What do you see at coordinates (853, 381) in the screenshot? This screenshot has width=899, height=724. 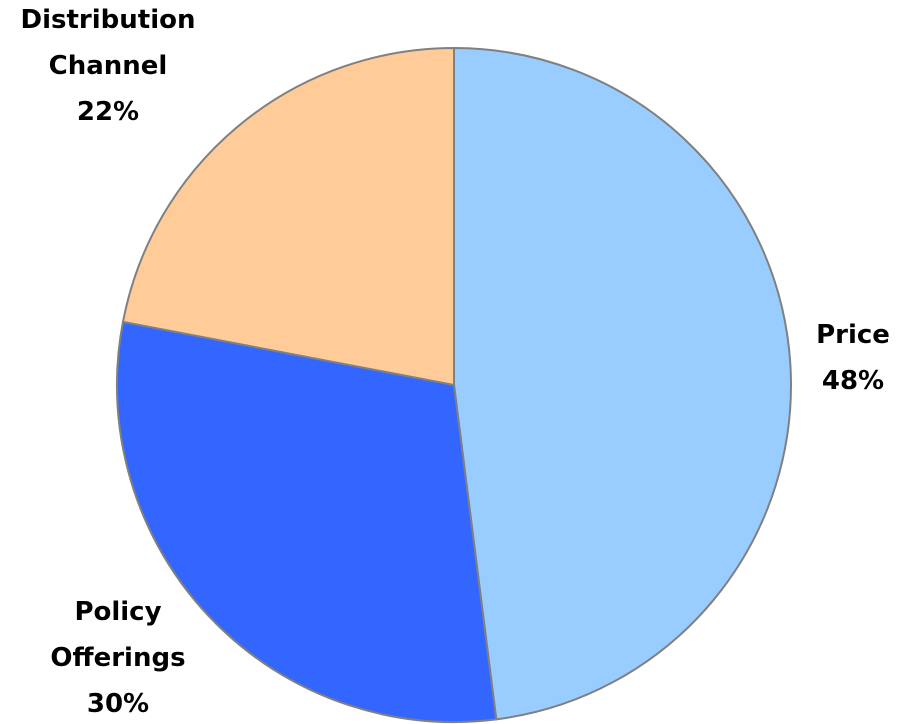 I see `slice-value-label: 48%` at bounding box center [853, 381].